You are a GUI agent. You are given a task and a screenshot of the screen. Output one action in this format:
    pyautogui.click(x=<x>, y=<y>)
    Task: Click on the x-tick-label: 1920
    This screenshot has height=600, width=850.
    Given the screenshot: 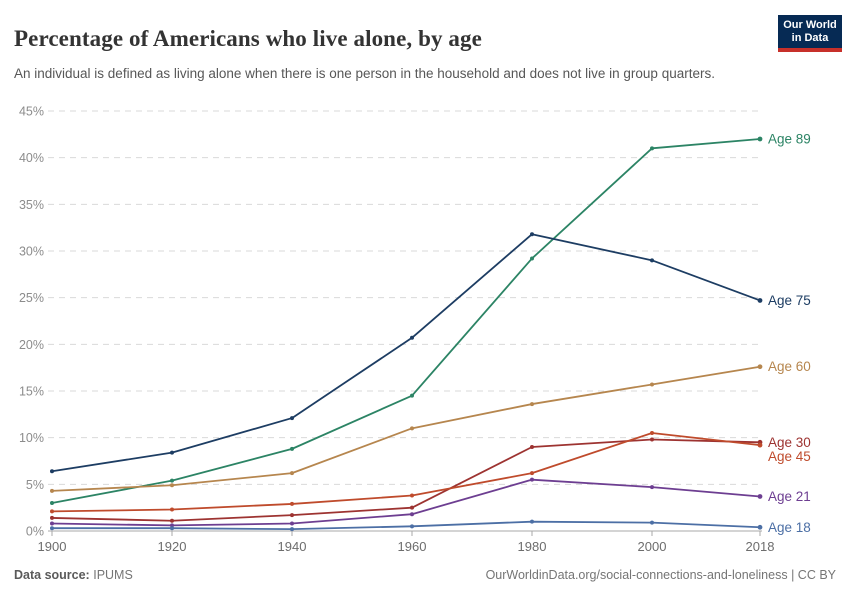 What is the action you would take?
    pyautogui.click(x=172, y=546)
    